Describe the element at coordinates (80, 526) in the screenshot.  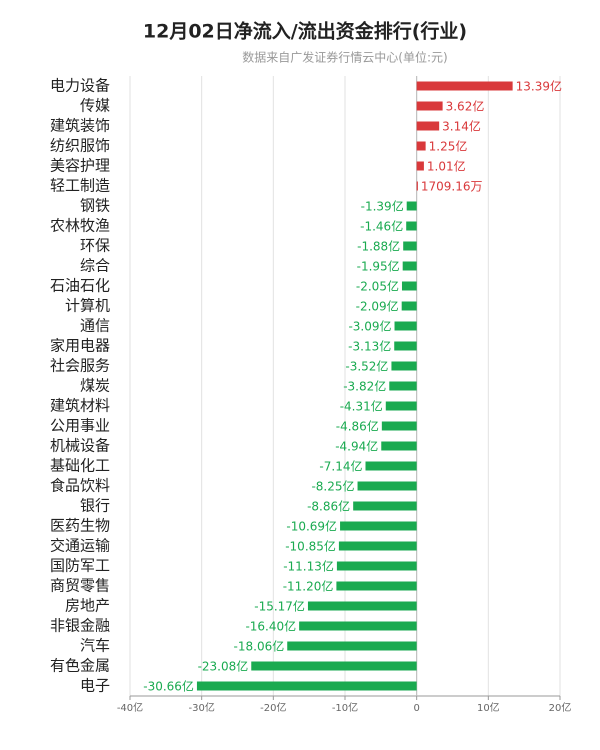
I see `y-tick-label: 医药生物` at that location.